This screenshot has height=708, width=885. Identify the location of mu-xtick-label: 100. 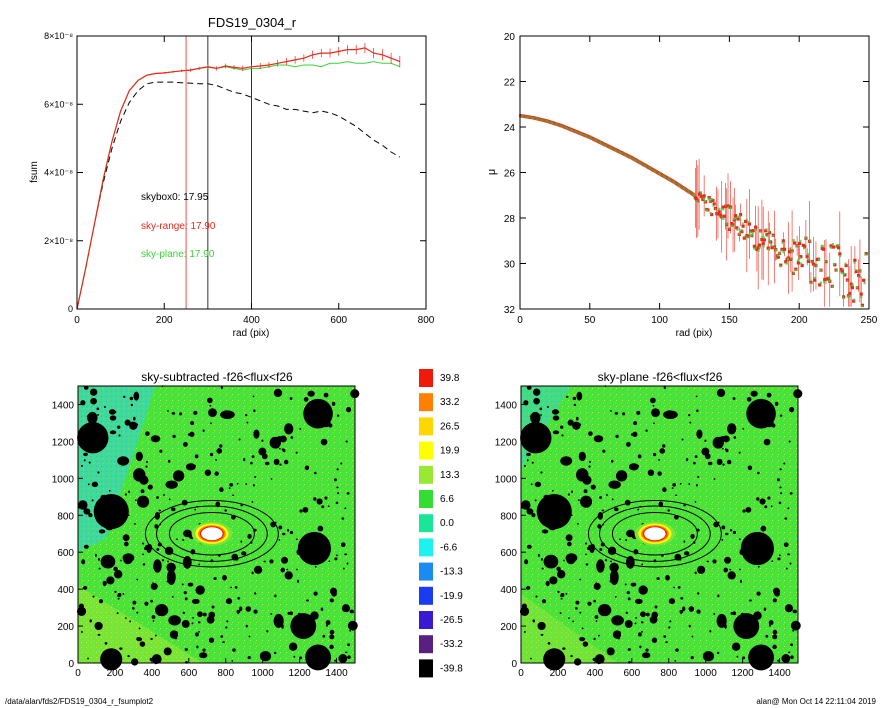
(659, 320).